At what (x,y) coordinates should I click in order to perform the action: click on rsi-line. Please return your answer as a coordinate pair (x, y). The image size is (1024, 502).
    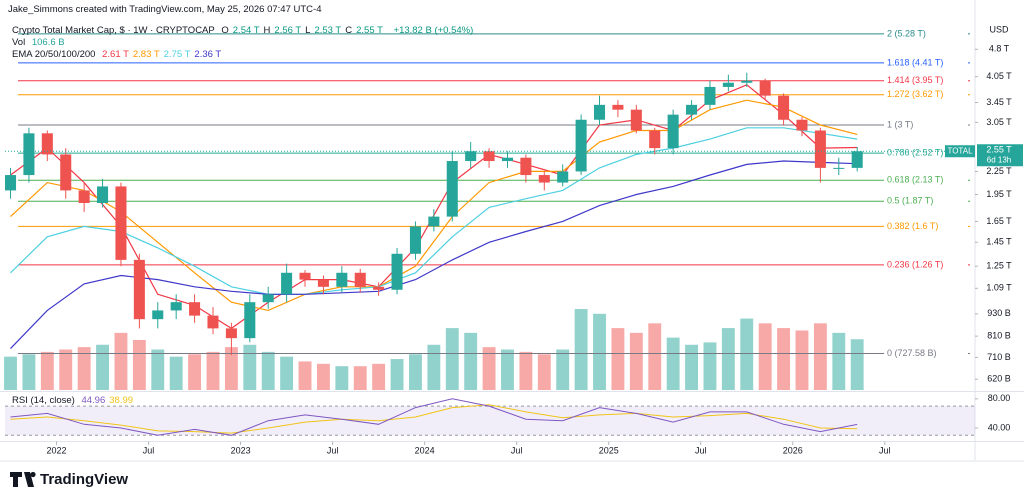
    Looking at the image, I should click on (434, 417).